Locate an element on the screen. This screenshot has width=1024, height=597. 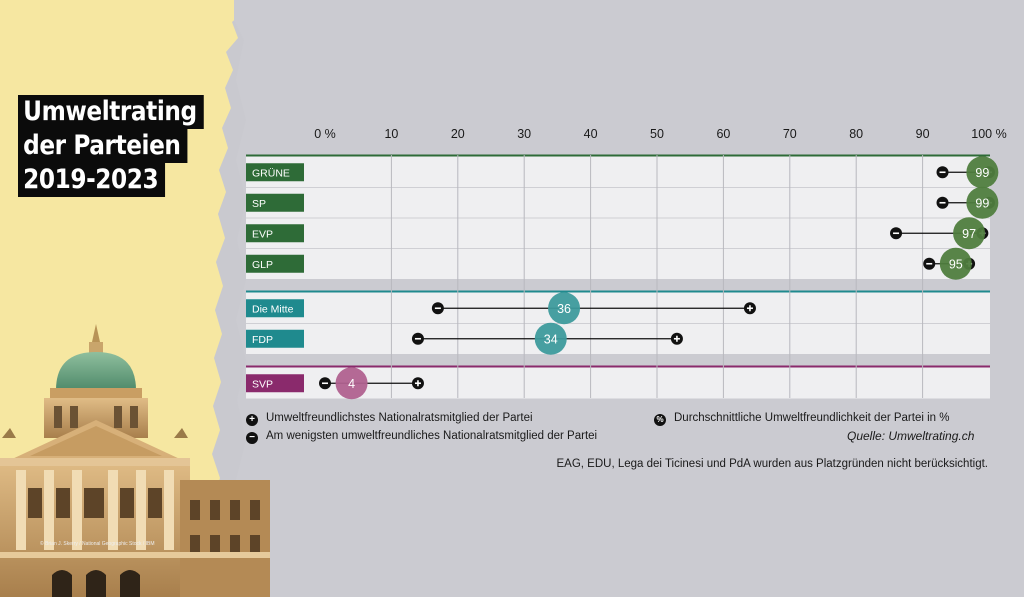
x-tick-label: 40 is located at coordinates (591, 134).